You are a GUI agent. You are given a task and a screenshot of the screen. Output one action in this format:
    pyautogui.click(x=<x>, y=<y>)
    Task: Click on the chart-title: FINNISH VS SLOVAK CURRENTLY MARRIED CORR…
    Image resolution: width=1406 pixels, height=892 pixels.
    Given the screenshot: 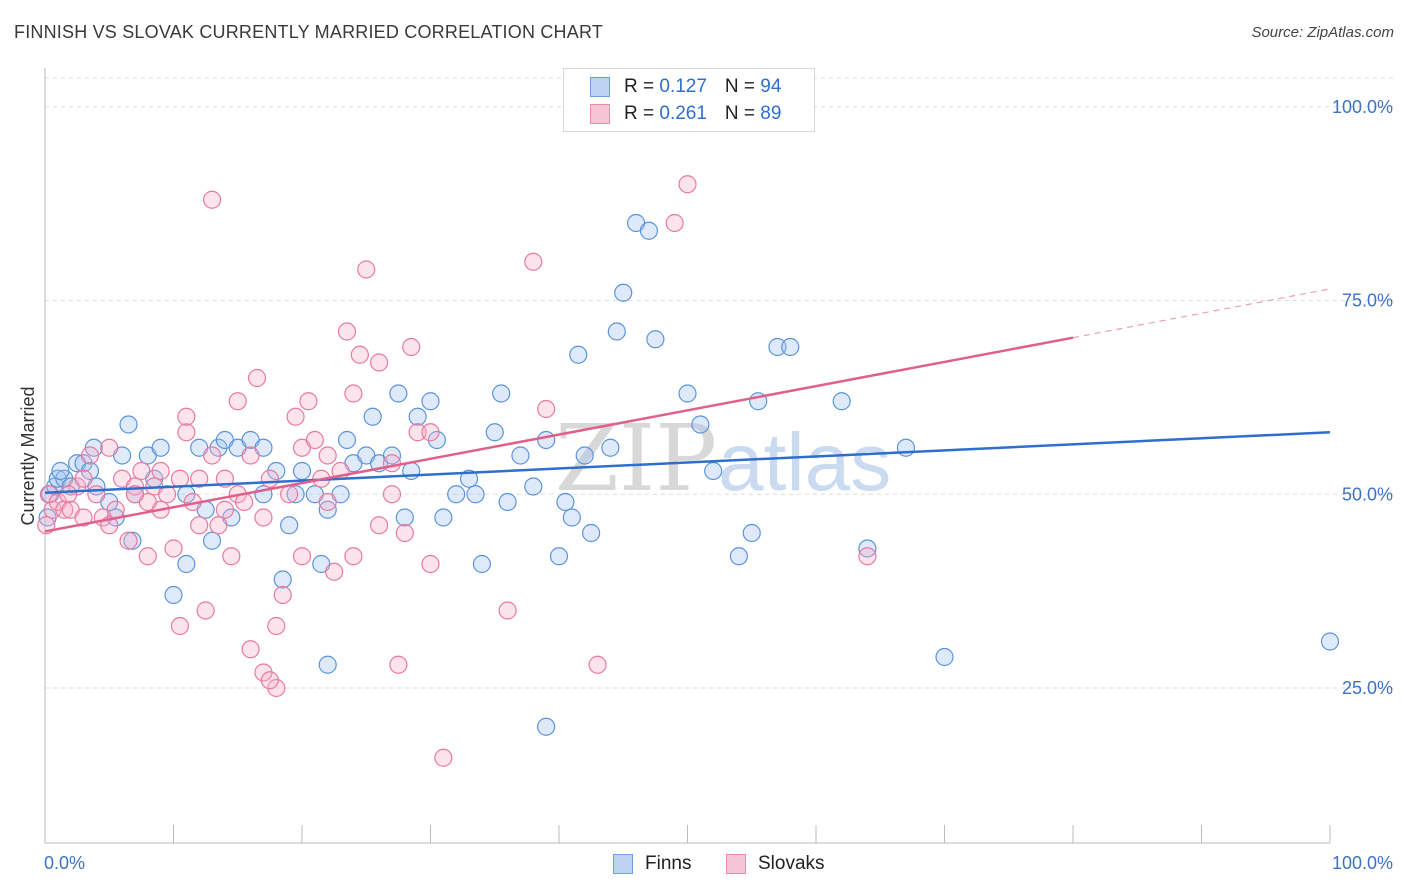 What is the action you would take?
    pyautogui.click(x=309, y=32)
    